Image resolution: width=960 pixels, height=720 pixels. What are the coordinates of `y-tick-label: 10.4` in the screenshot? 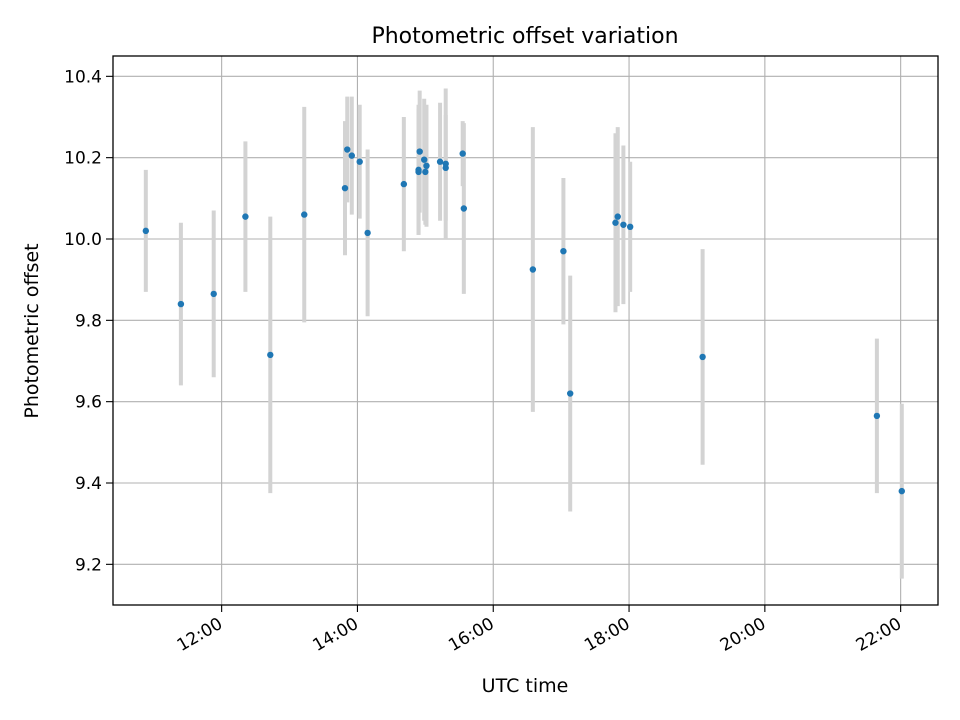 It's located at (83, 77).